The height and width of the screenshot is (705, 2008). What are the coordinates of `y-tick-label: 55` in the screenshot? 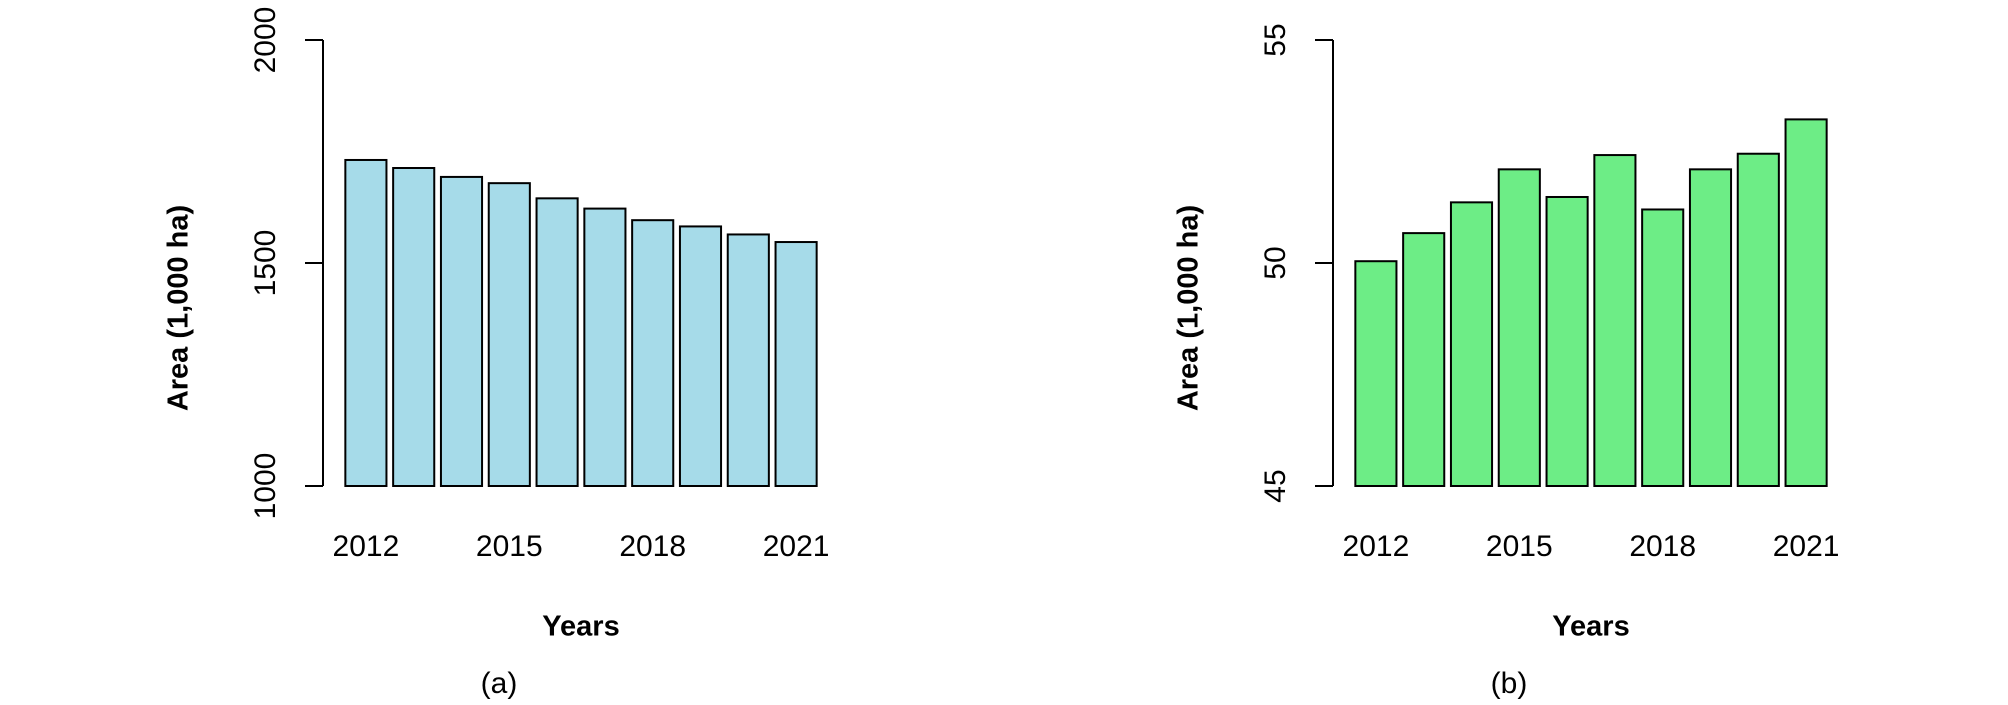 It's located at (1275, 39).